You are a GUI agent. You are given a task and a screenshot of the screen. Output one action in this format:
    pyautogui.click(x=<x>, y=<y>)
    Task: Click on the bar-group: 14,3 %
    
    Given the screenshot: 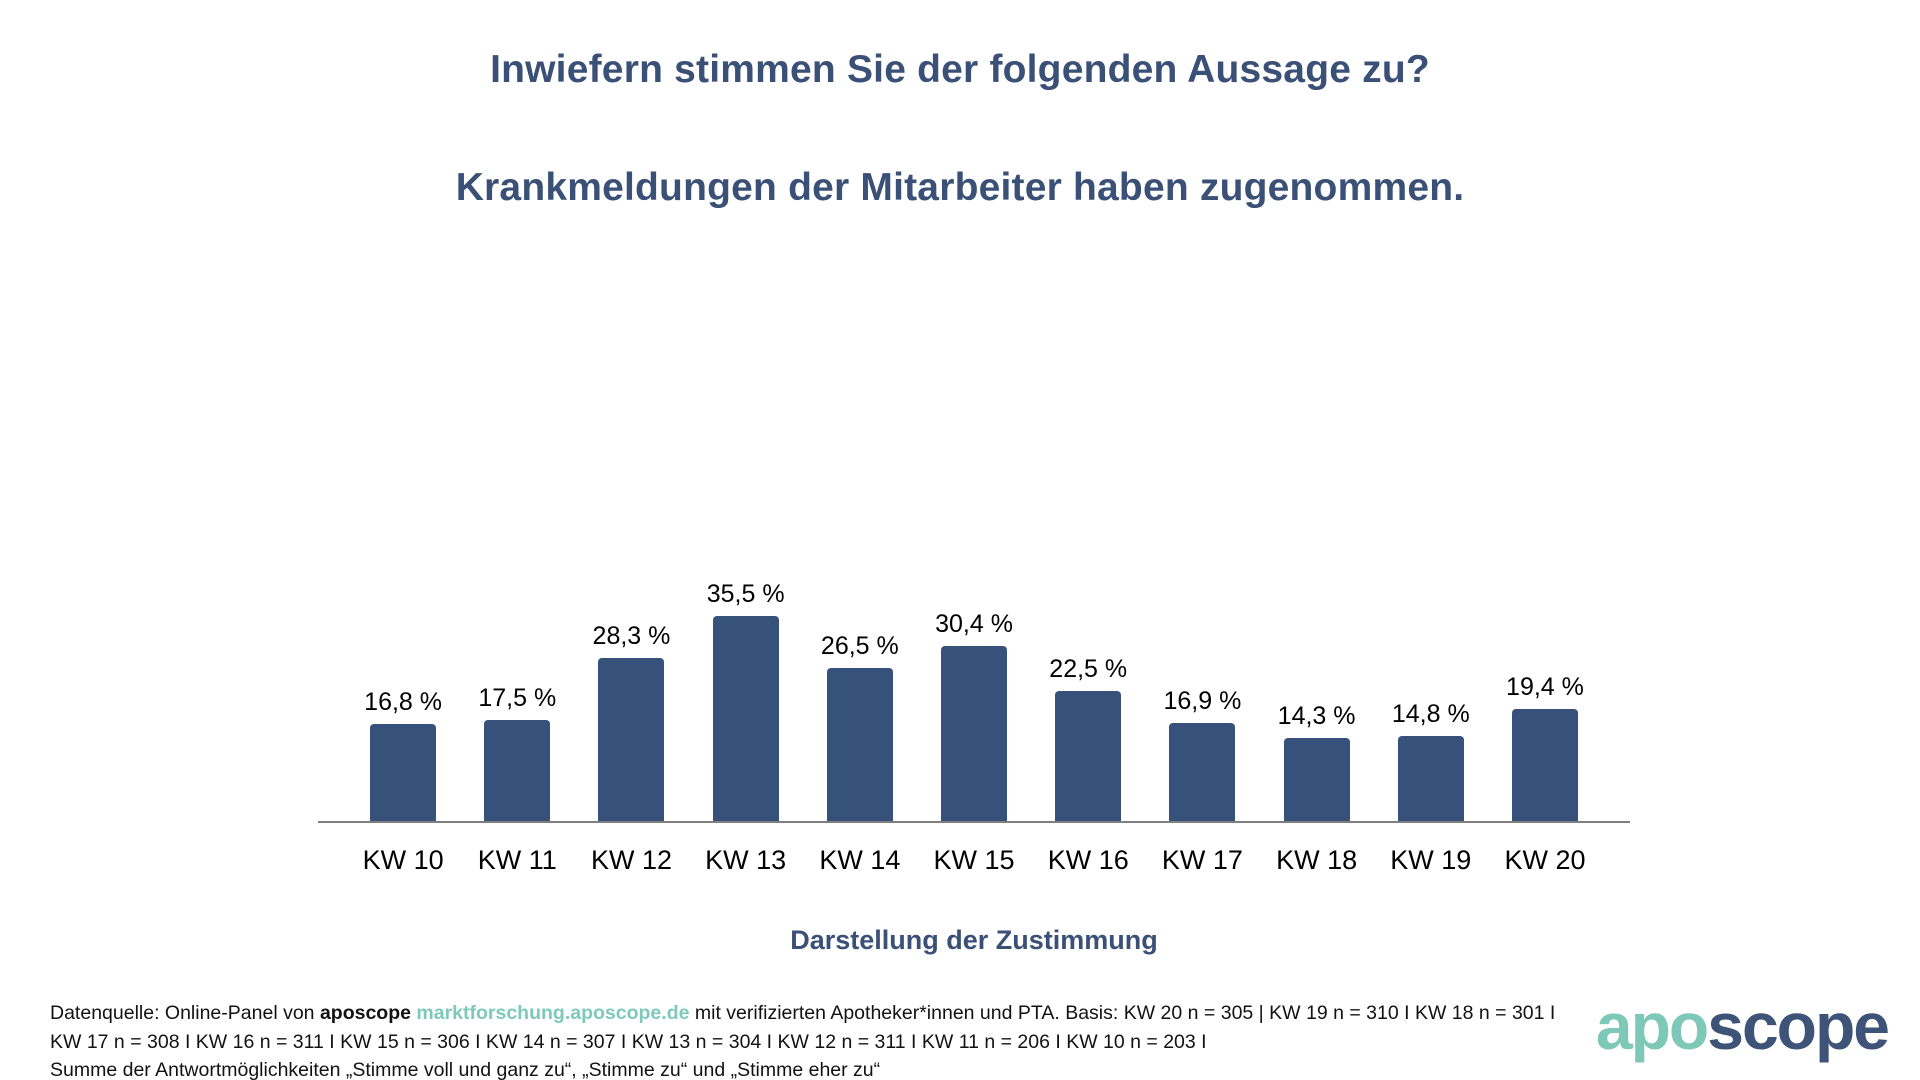 What is the action you would take?
    pyautogui.click(x=1317, y=761)
    